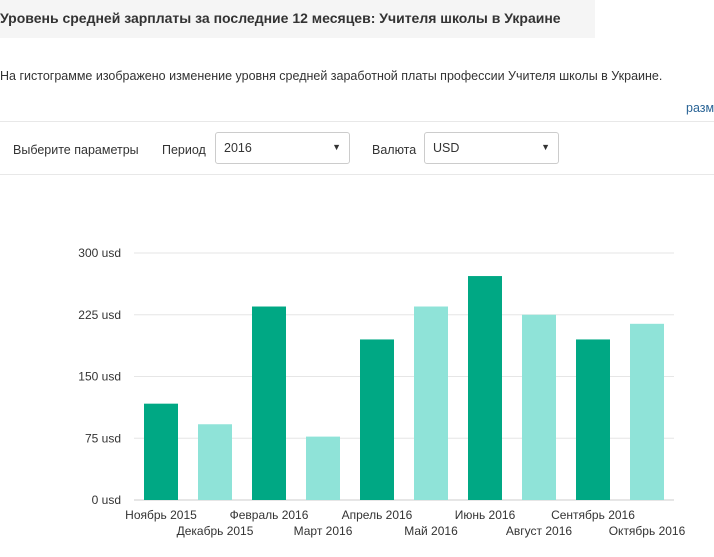  What do you see at coordinates (377, 515) in the screenshot?
I see `x-tick-label: Апрель 2016` at bounding box center [377, 515].